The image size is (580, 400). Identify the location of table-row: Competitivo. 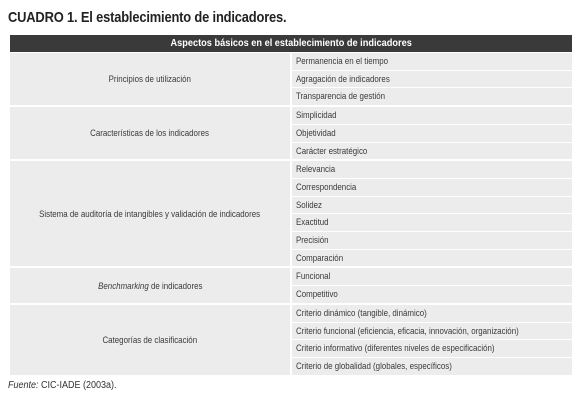
(291, 295).